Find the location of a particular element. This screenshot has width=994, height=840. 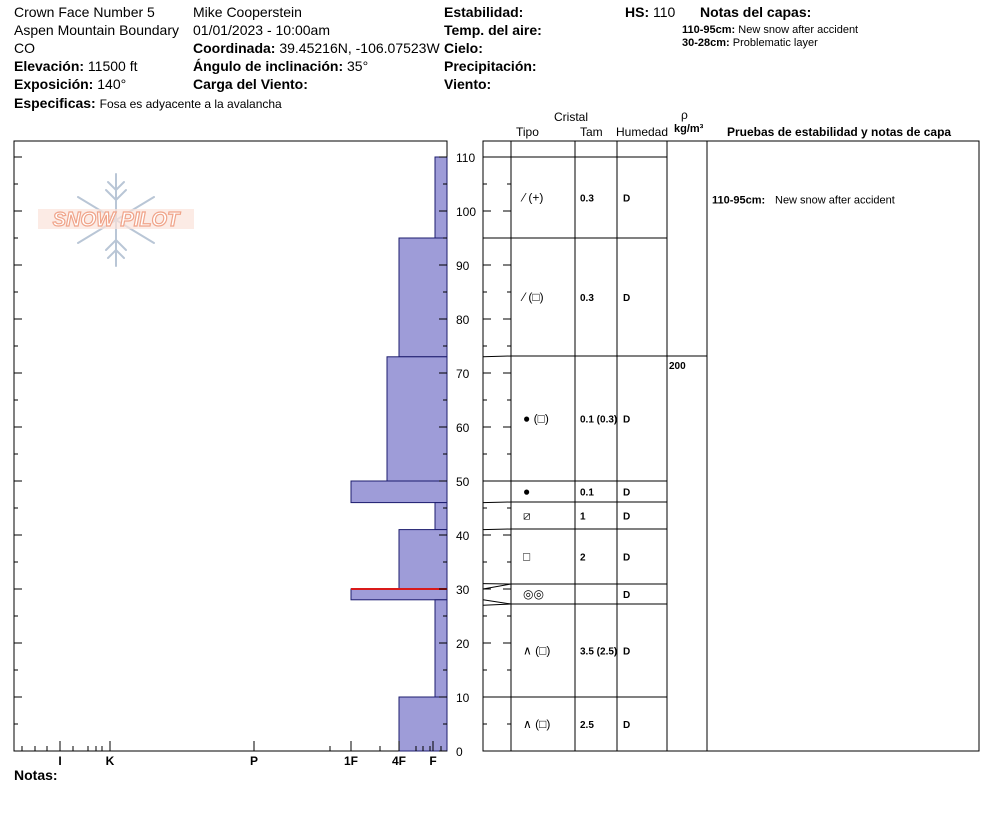

slope-angle-row: Ángulo de inclinación: 35° is located at coordinates (280, 66).